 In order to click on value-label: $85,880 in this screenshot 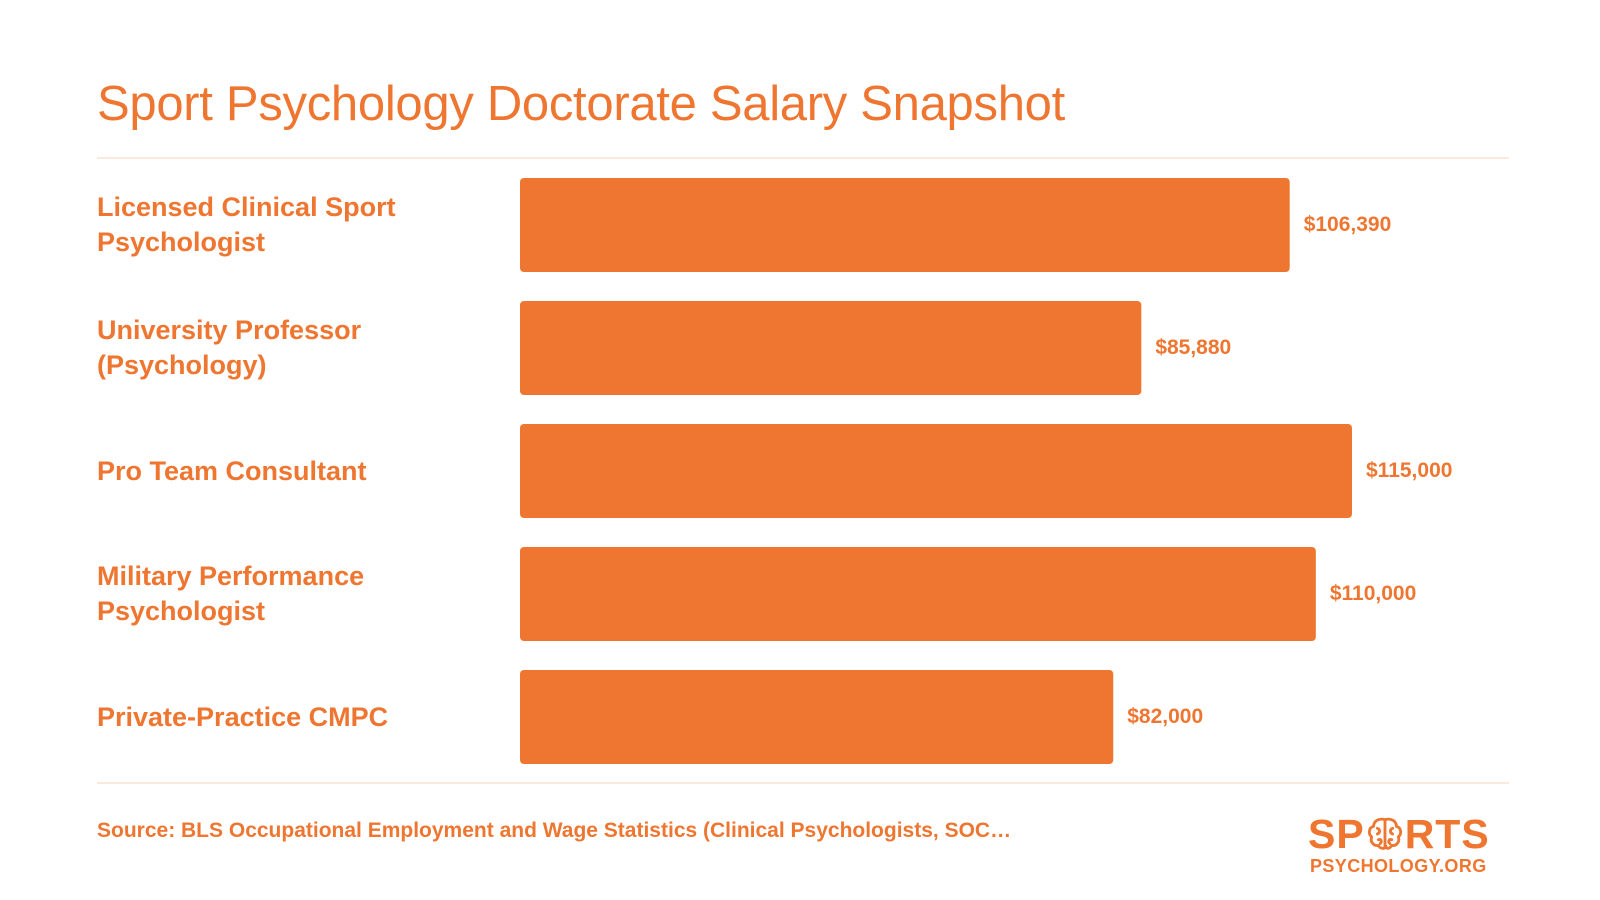, I will do `click(1193, 347)`.